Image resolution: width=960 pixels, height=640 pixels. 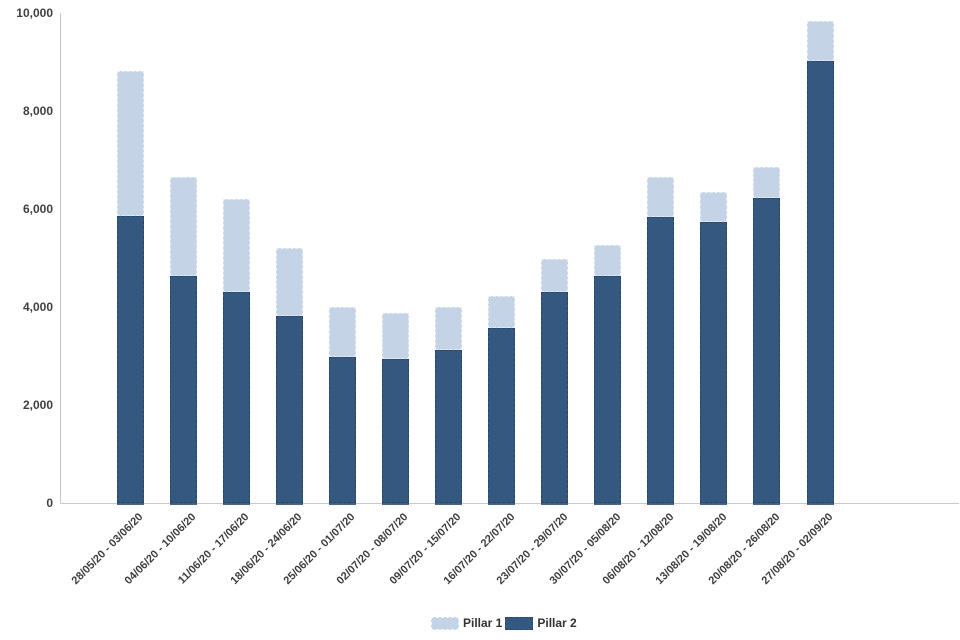 I want to click on y-axis-label: 10,000, so click(x=34, y=13).